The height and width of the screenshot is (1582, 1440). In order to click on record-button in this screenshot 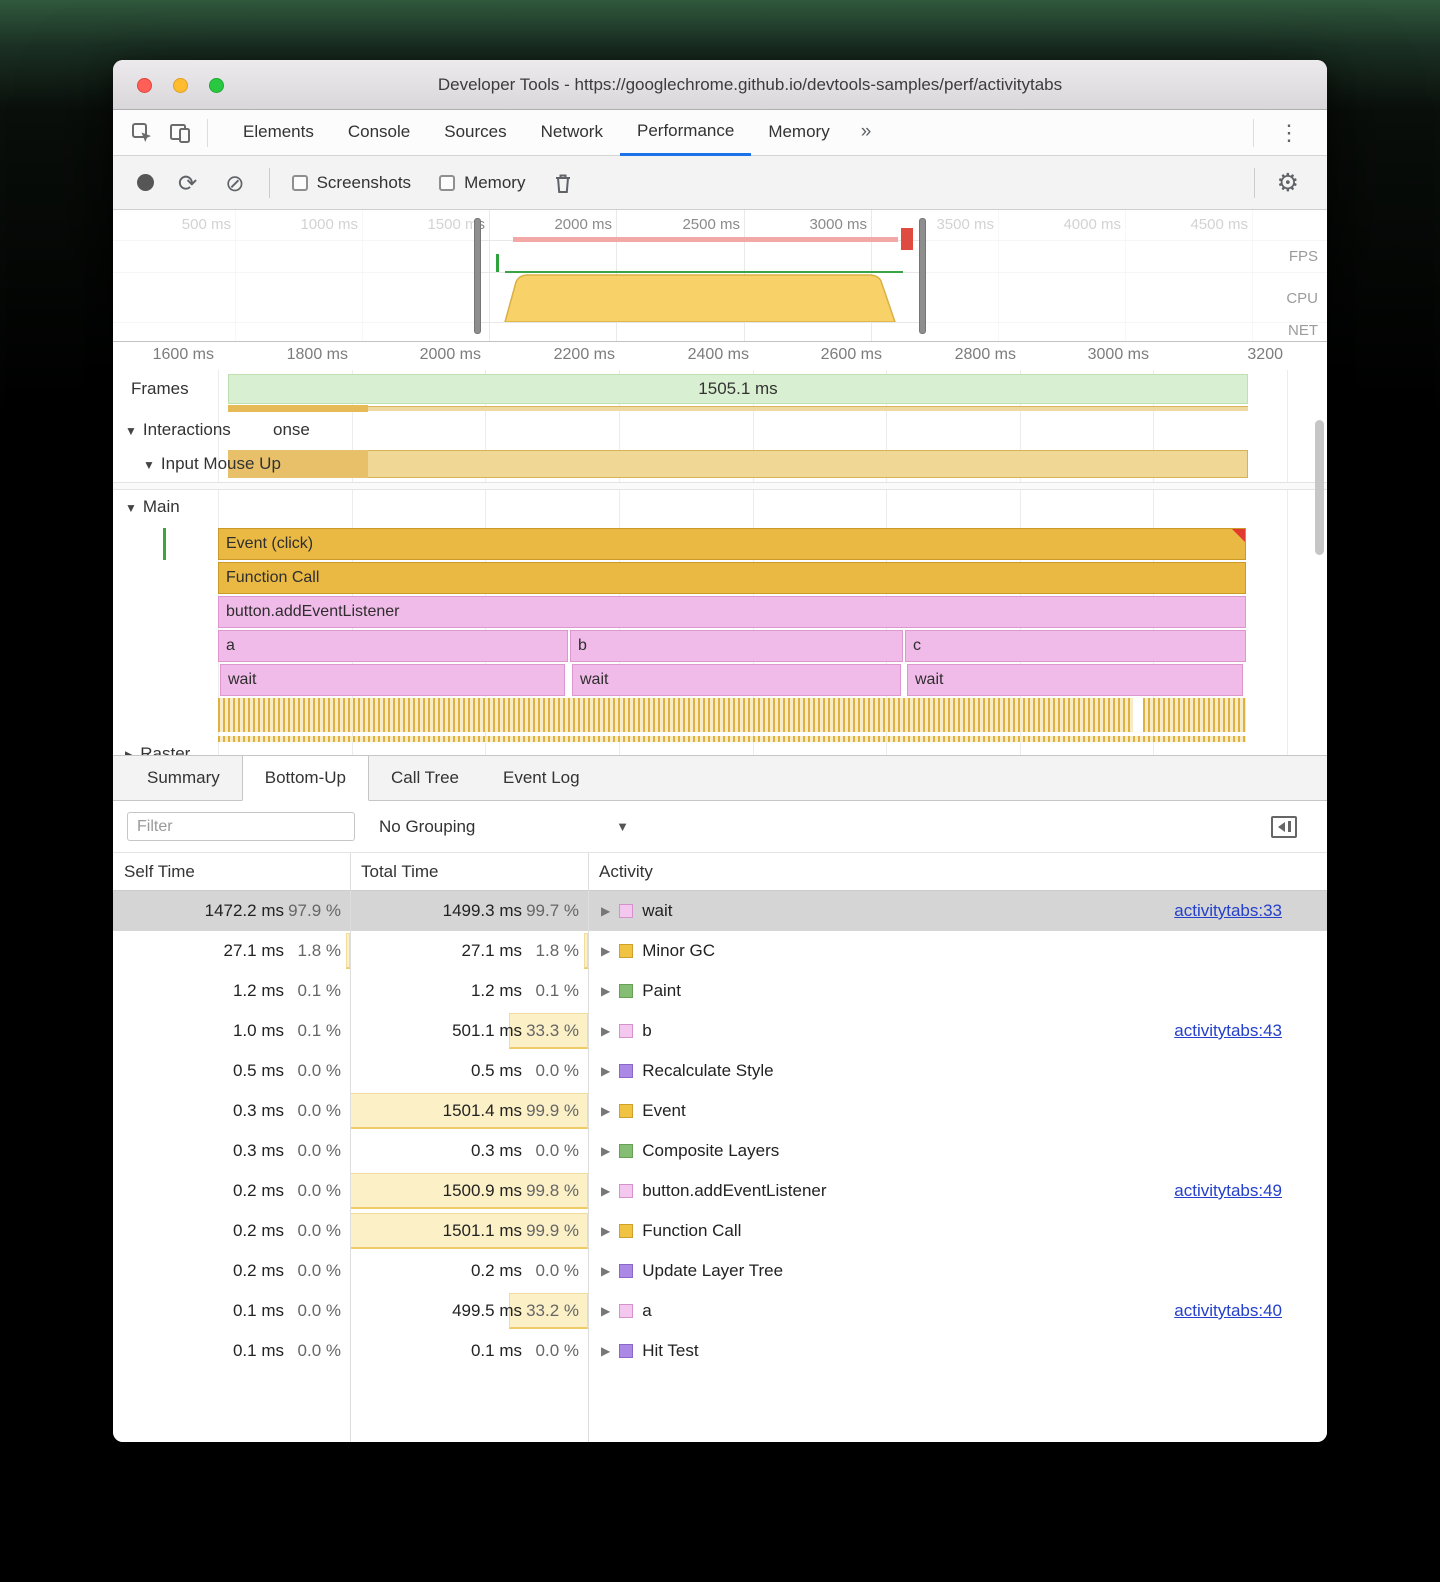, I will do `click(145, 182)`.